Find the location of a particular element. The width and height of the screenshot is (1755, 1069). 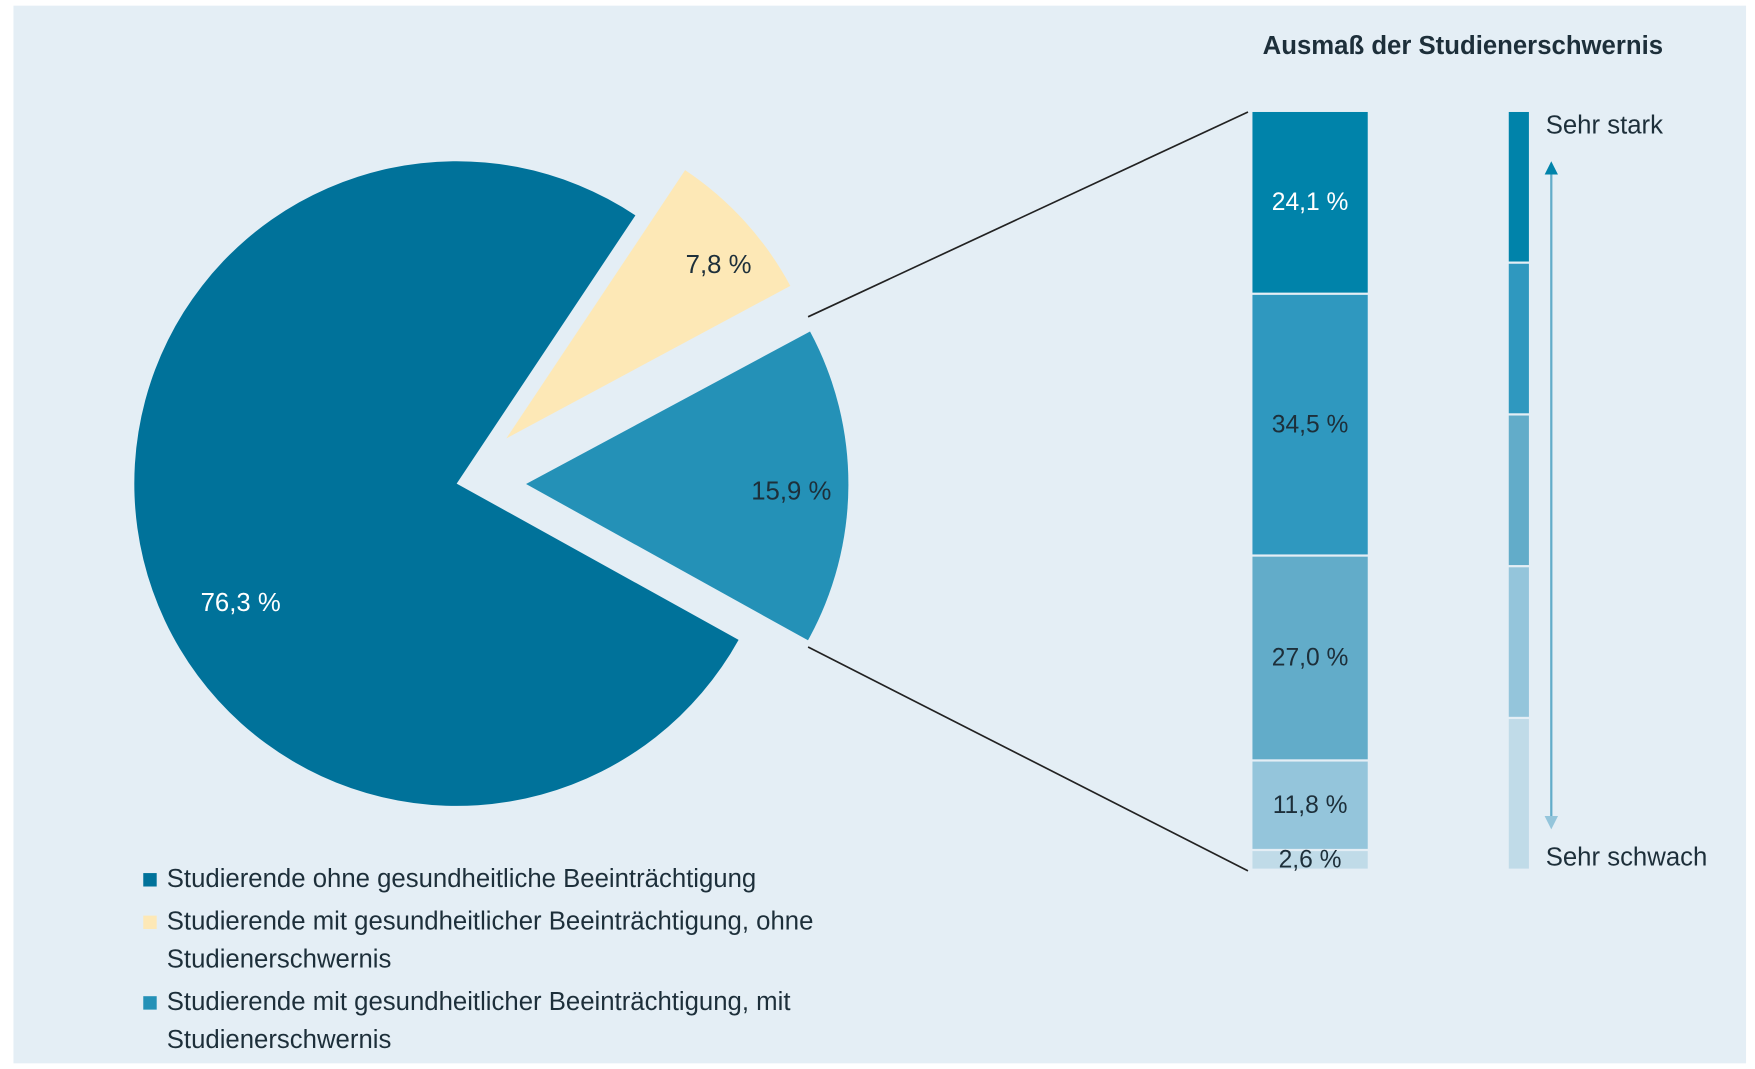

value-label: 7,8 % is located at coordinates (719, 265).